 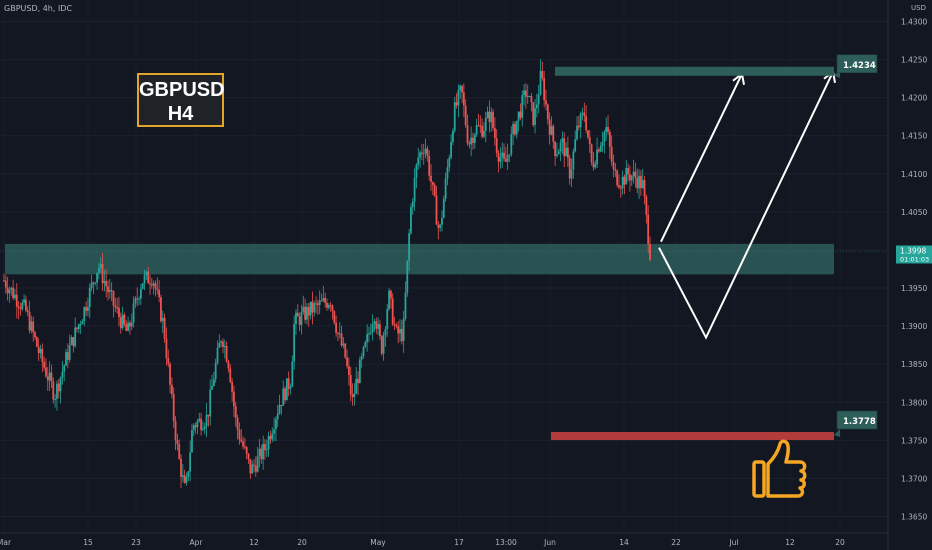 What do you see at coordinates (913, 250) in the screenshot?
I see `last-price-value: 1.3998` at bounding box center [913, 250].